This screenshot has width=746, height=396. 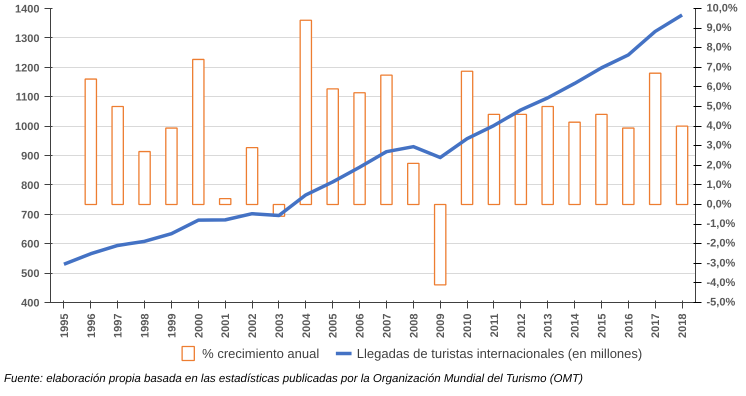 I want to click on legend-label: Llegadas de turistas internacionales (en millones), so click(x=499, y=353).